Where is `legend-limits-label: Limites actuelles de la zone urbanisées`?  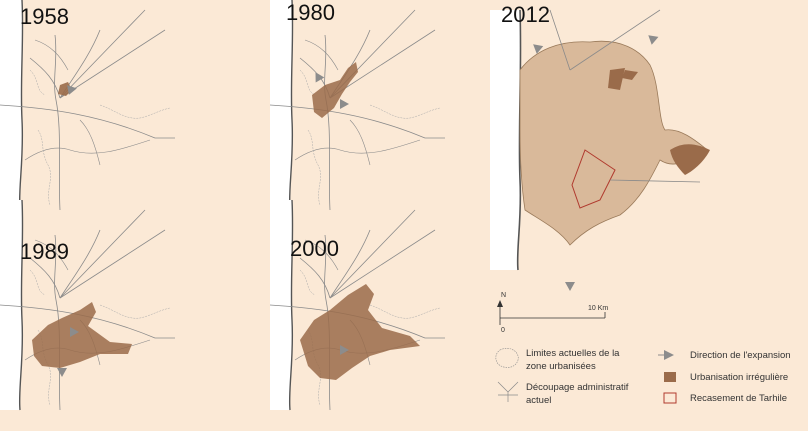 legend-limits-label: Limites actuelles de la zone urbanisées is located at coordinates (573, 360).